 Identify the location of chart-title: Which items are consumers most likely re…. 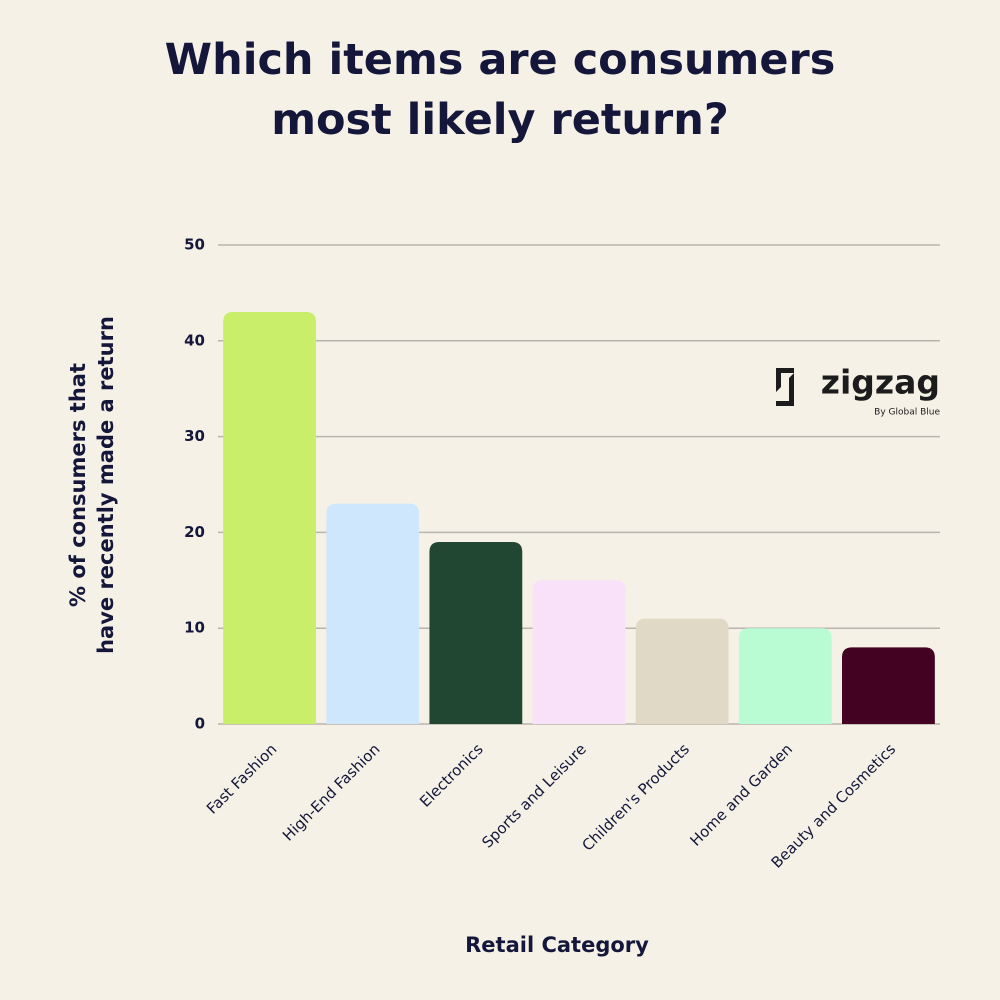
(500, 90).